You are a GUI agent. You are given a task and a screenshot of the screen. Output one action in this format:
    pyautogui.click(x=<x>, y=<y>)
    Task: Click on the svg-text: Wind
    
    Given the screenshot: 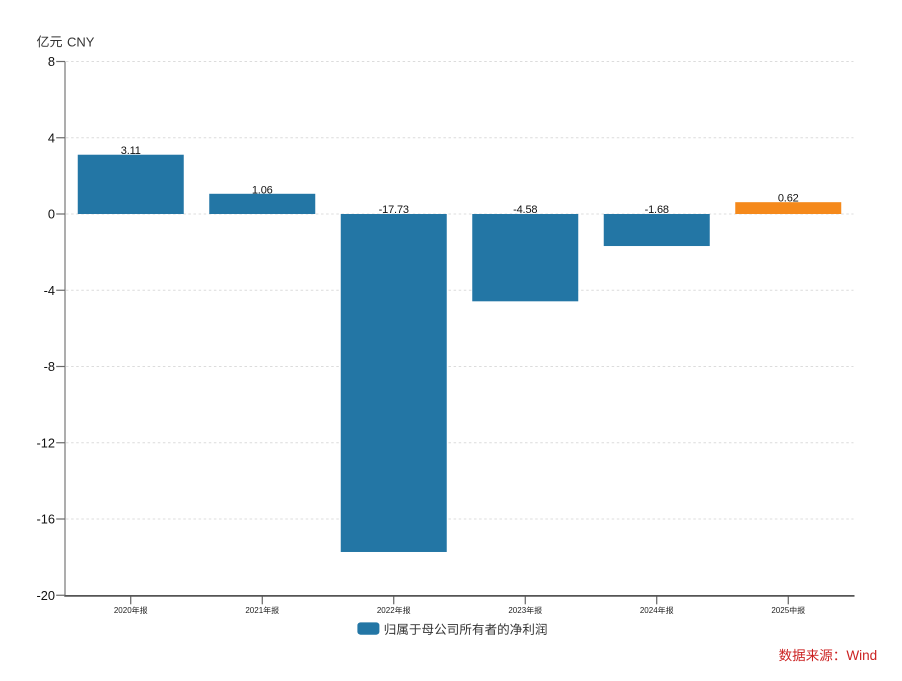 What is the action you would take?
    pyautogui.click(x=861, y=655)
    